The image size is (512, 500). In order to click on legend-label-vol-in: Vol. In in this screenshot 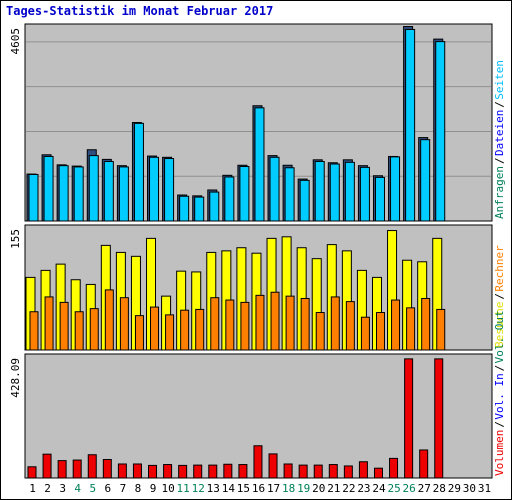, I will do `click(499, 396)`.